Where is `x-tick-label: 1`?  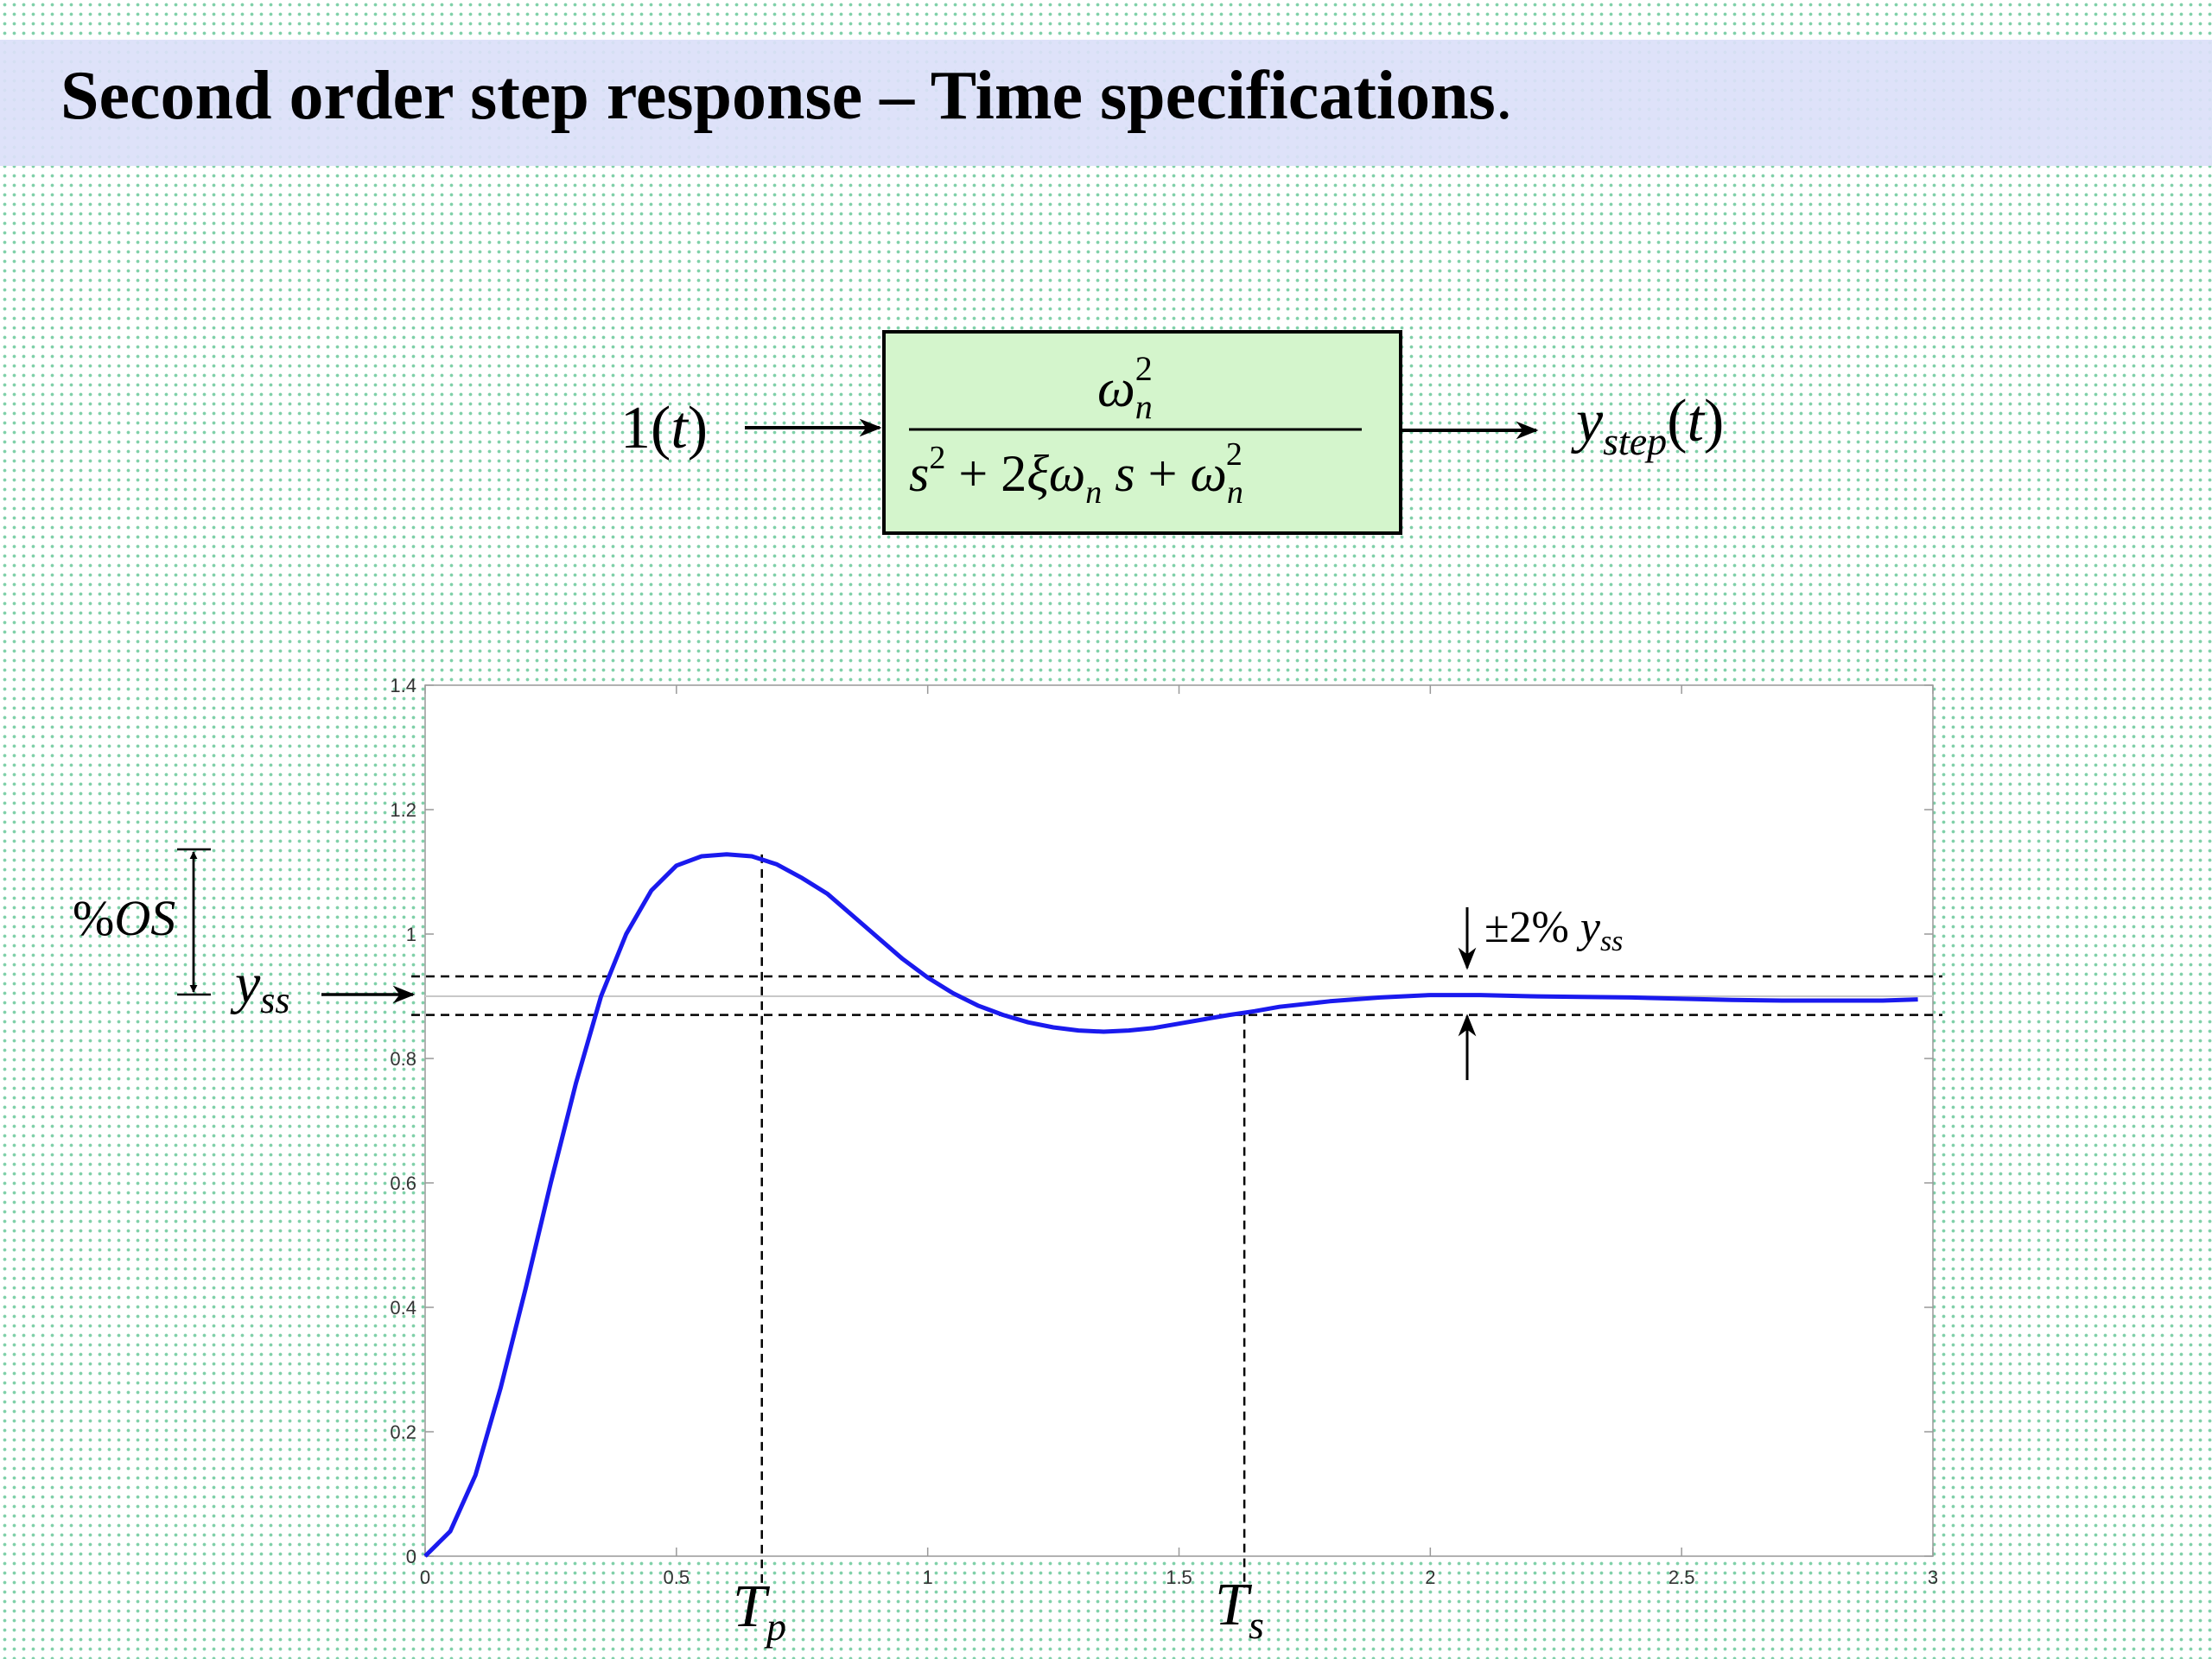
x-tick-label: 1 is located at coordinates (928, 1577).